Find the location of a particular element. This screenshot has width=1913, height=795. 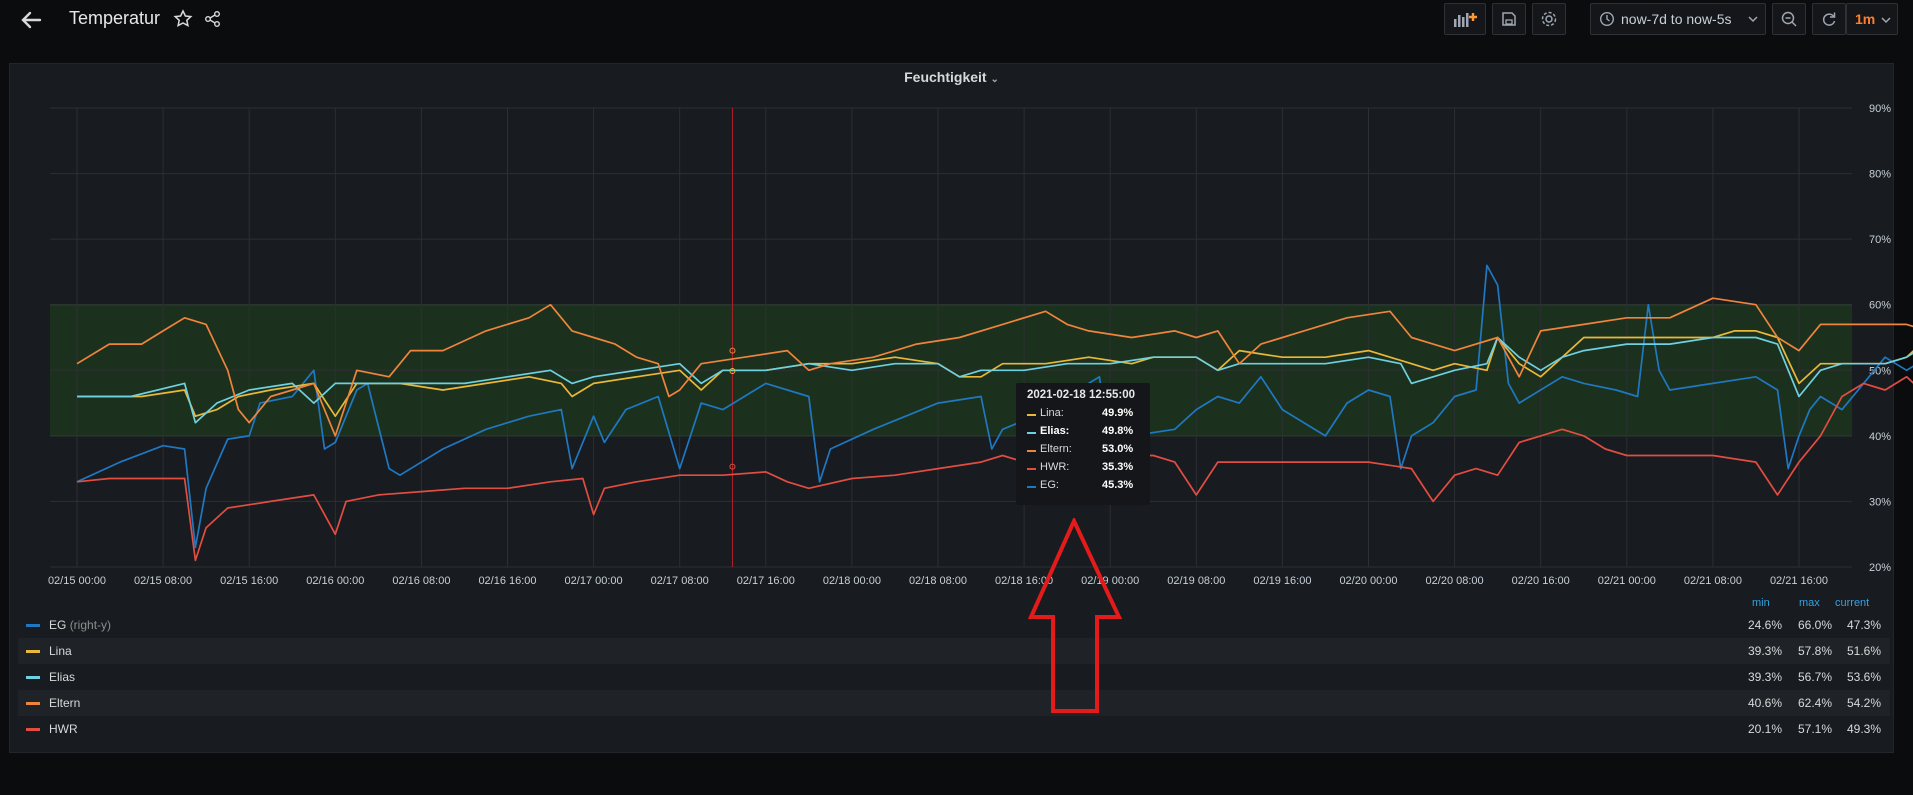

x-axis-tick-label: 02/17 08:00 is located at coordinates (680, 581).